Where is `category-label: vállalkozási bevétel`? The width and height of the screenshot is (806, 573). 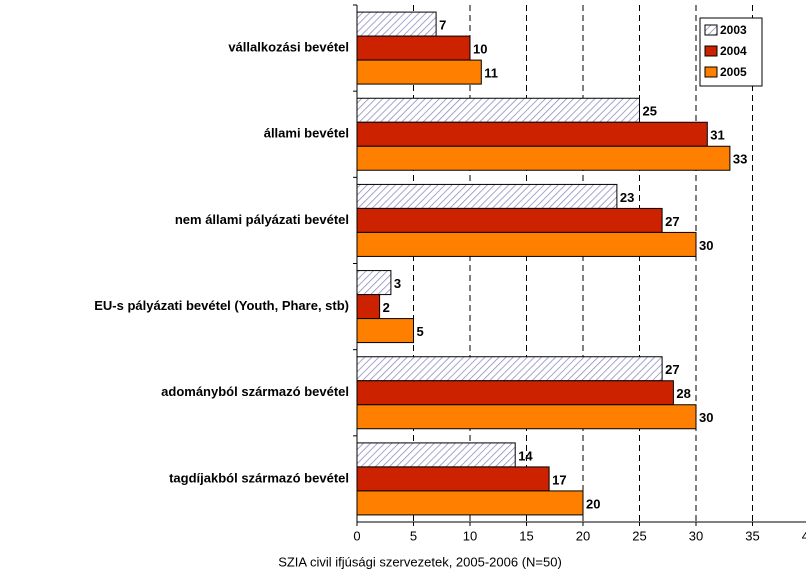 category-label: vállalkozási bevétel is located at coordinates (288, 47).